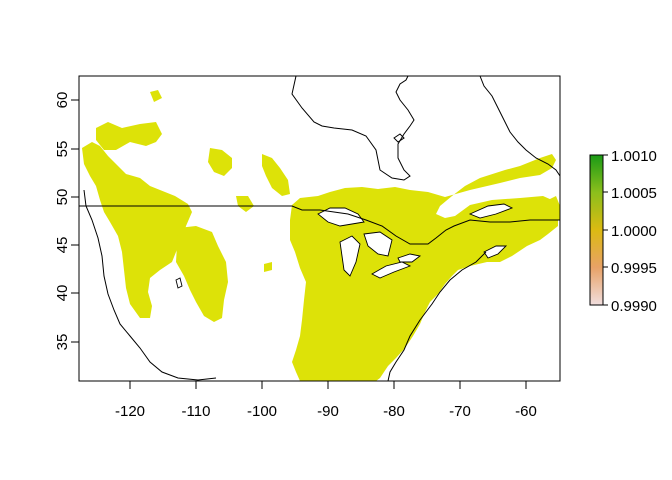  What do you see at coordinates (130, 411) in the screenshot?
I see `x-tick-label: -120` at bounding box center [130, 411].